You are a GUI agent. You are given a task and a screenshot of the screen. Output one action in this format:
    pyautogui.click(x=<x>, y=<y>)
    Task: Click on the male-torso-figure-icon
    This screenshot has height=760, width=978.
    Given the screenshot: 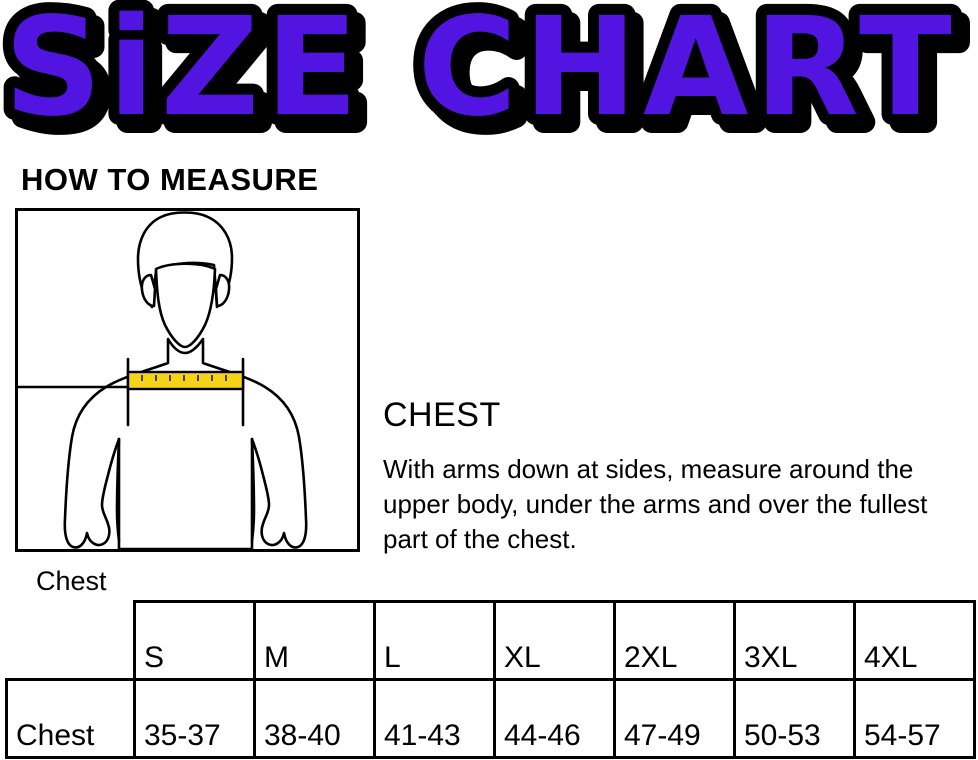 What is the action you would take?
    pyautogui.click(x=163, y=380)
    